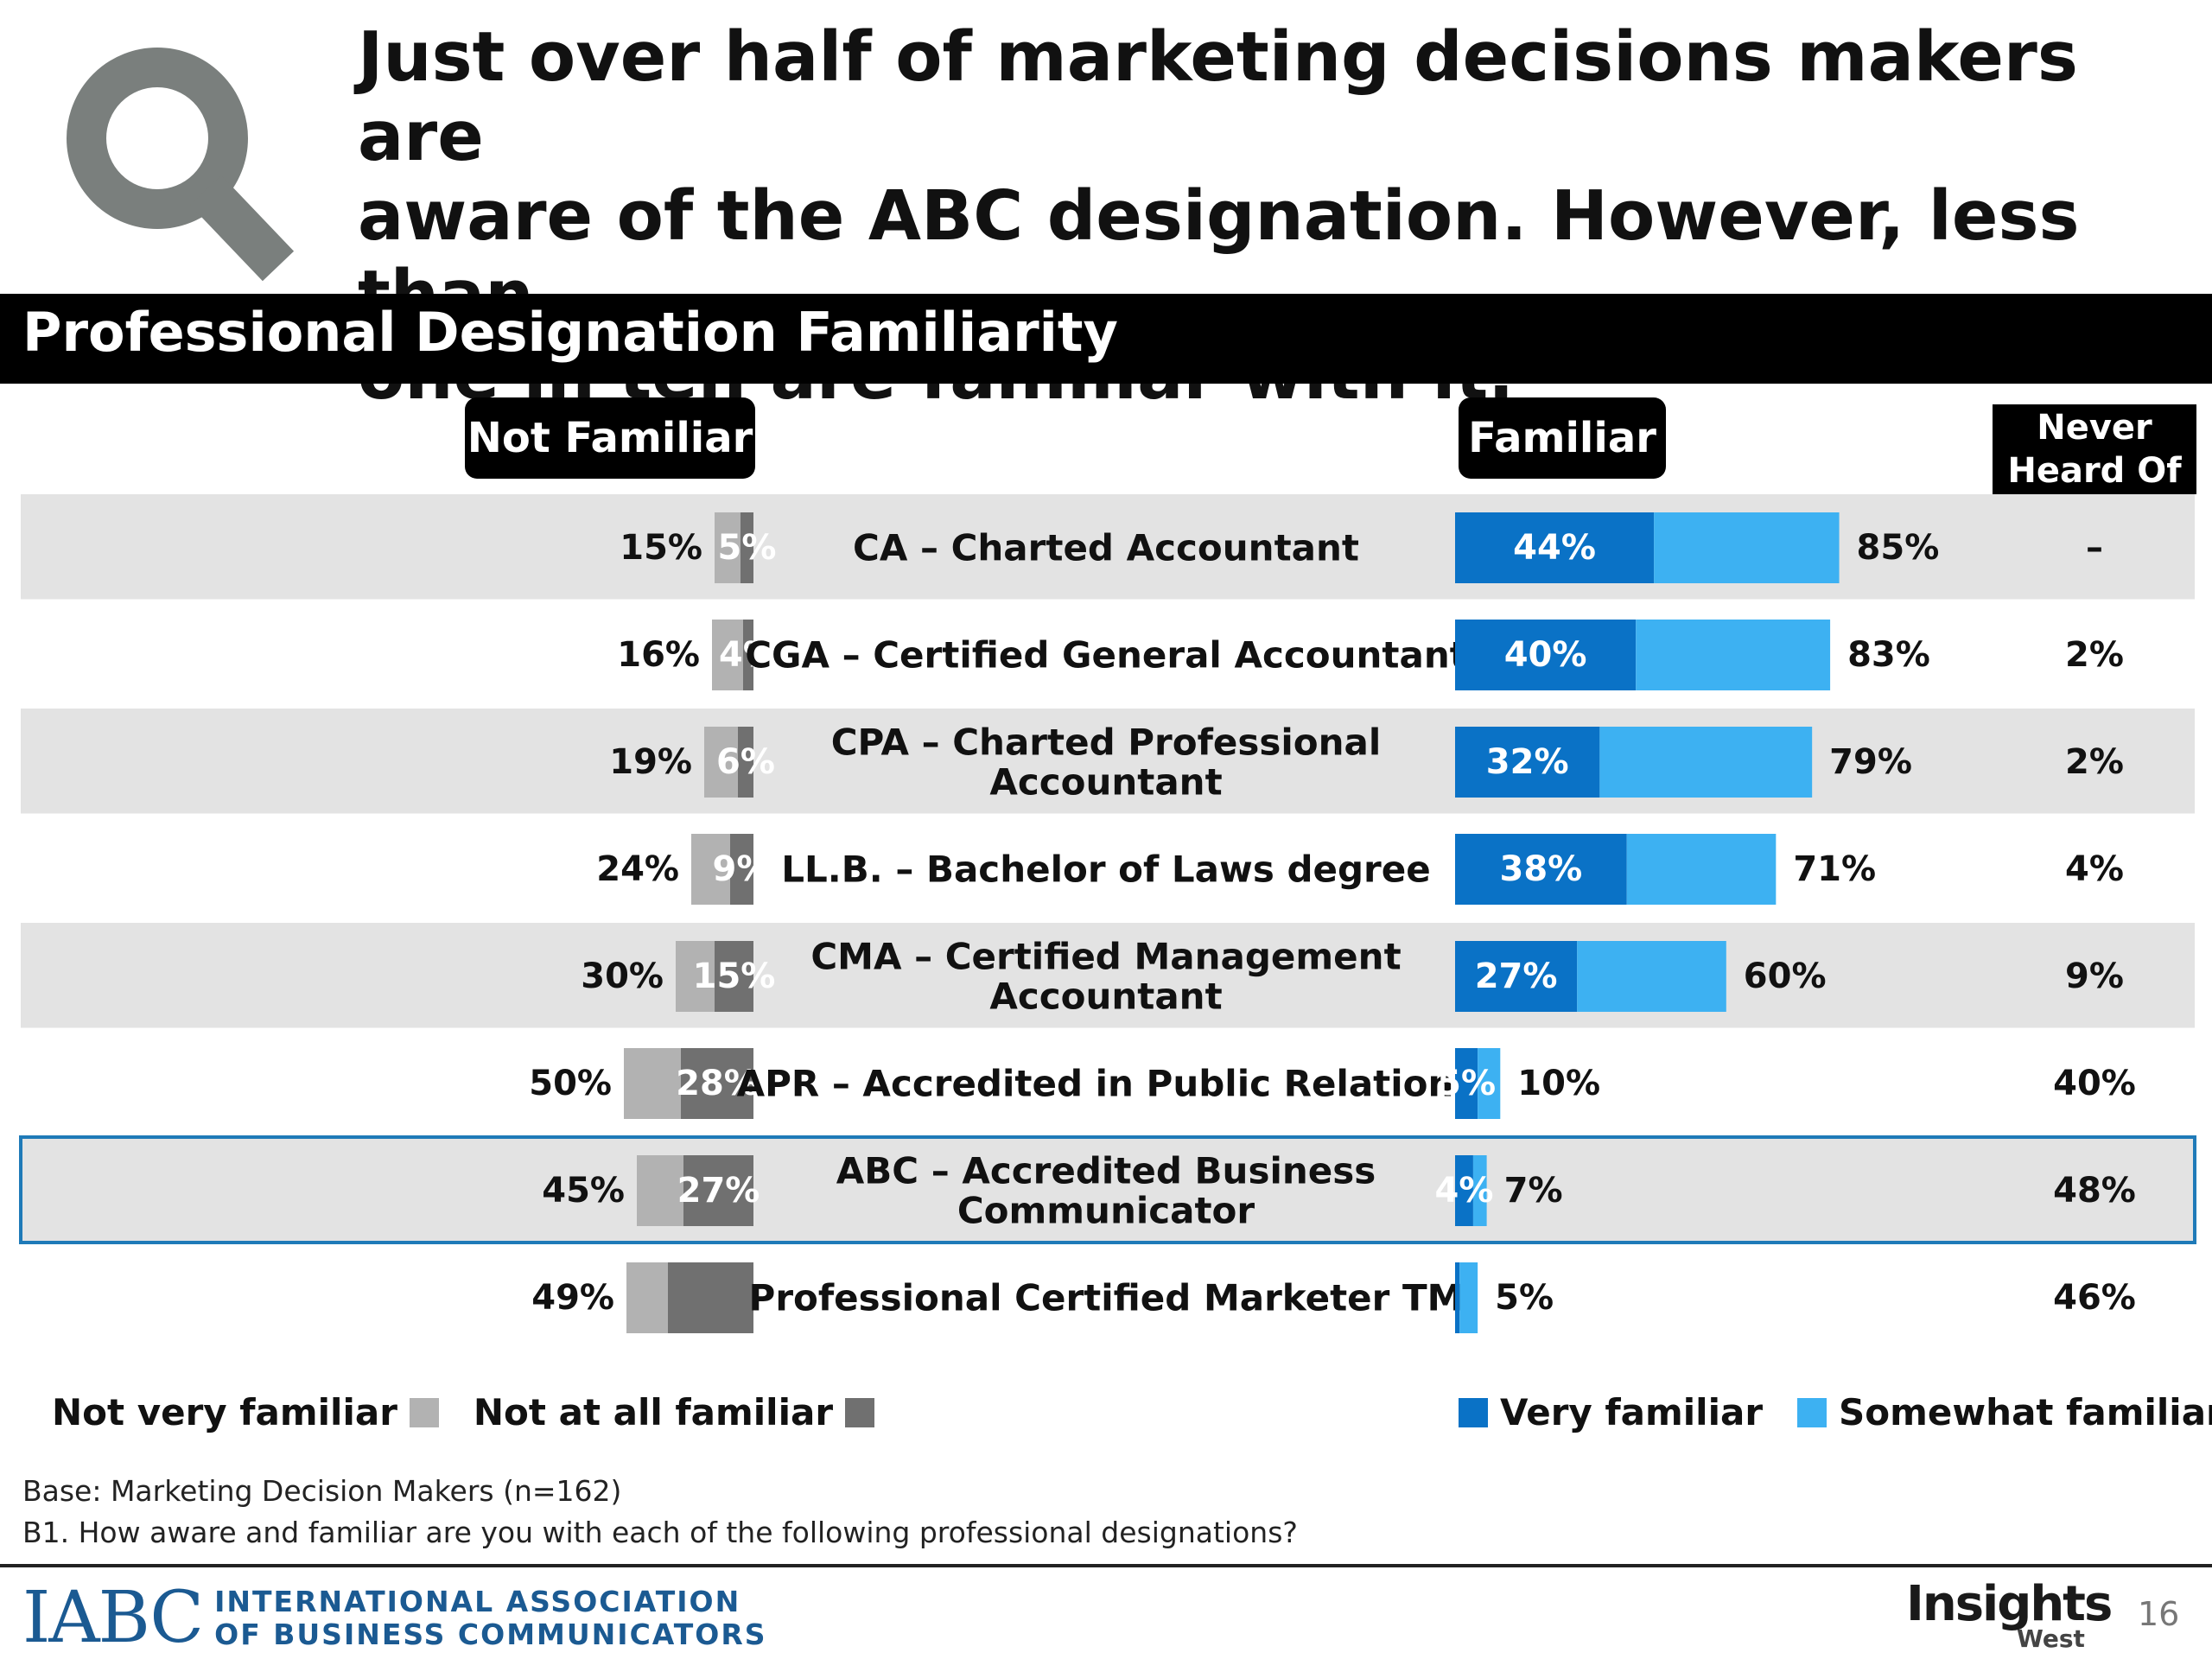 The width and height of the screenshot is (2212, 1659). I want to click on label-very-familiar: 38%, so click(1540, 869).